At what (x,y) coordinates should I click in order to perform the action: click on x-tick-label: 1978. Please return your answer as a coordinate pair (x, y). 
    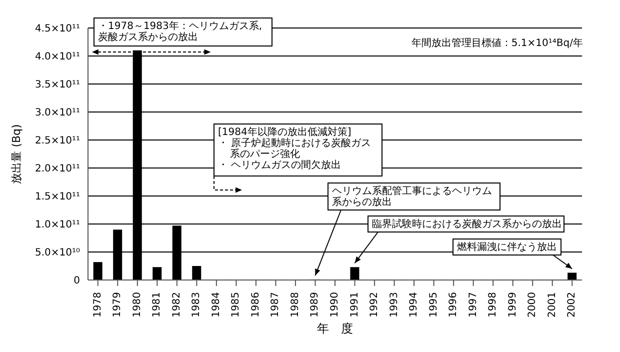
    Looking at the image, I should click on (98, 305).